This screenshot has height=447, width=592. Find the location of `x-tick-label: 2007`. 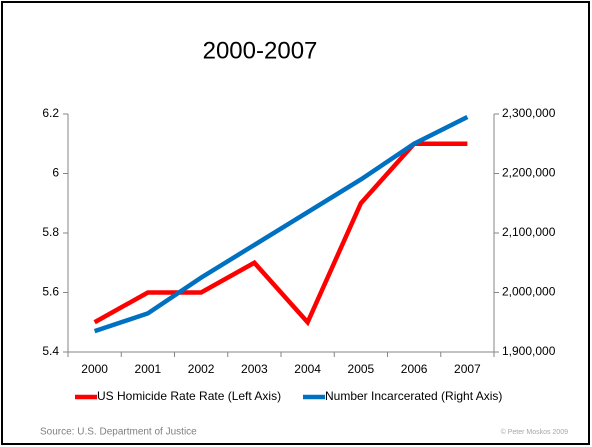

x-tick-label: 2007 is located at coordinates (467, 369).